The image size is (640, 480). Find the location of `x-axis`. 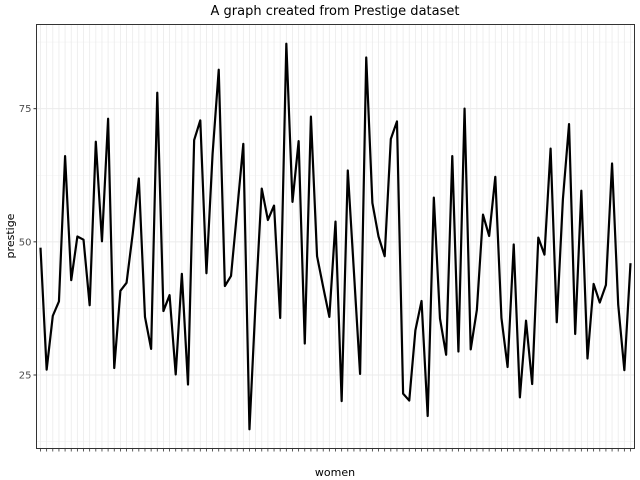

x-axis is located at coordinates (335, 450).